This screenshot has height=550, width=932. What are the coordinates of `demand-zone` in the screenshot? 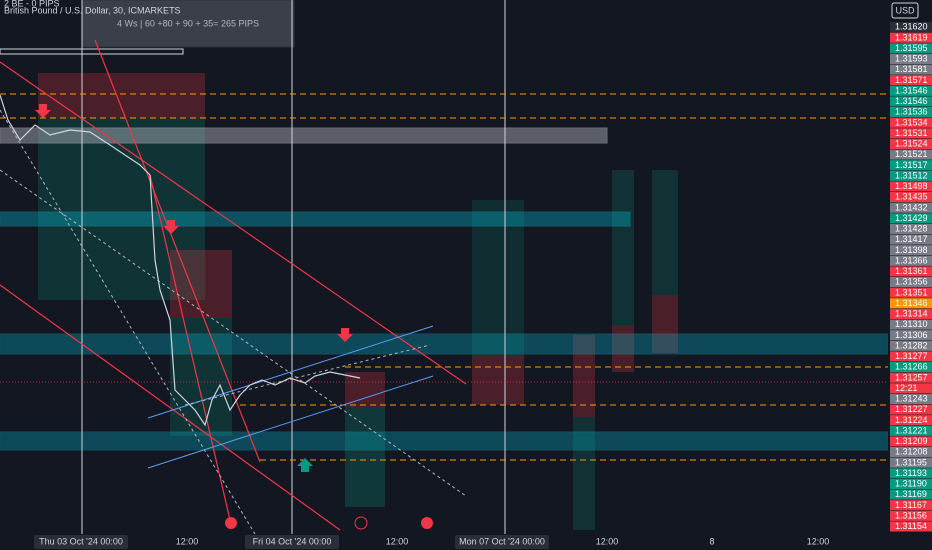 It's located at (444, 441).